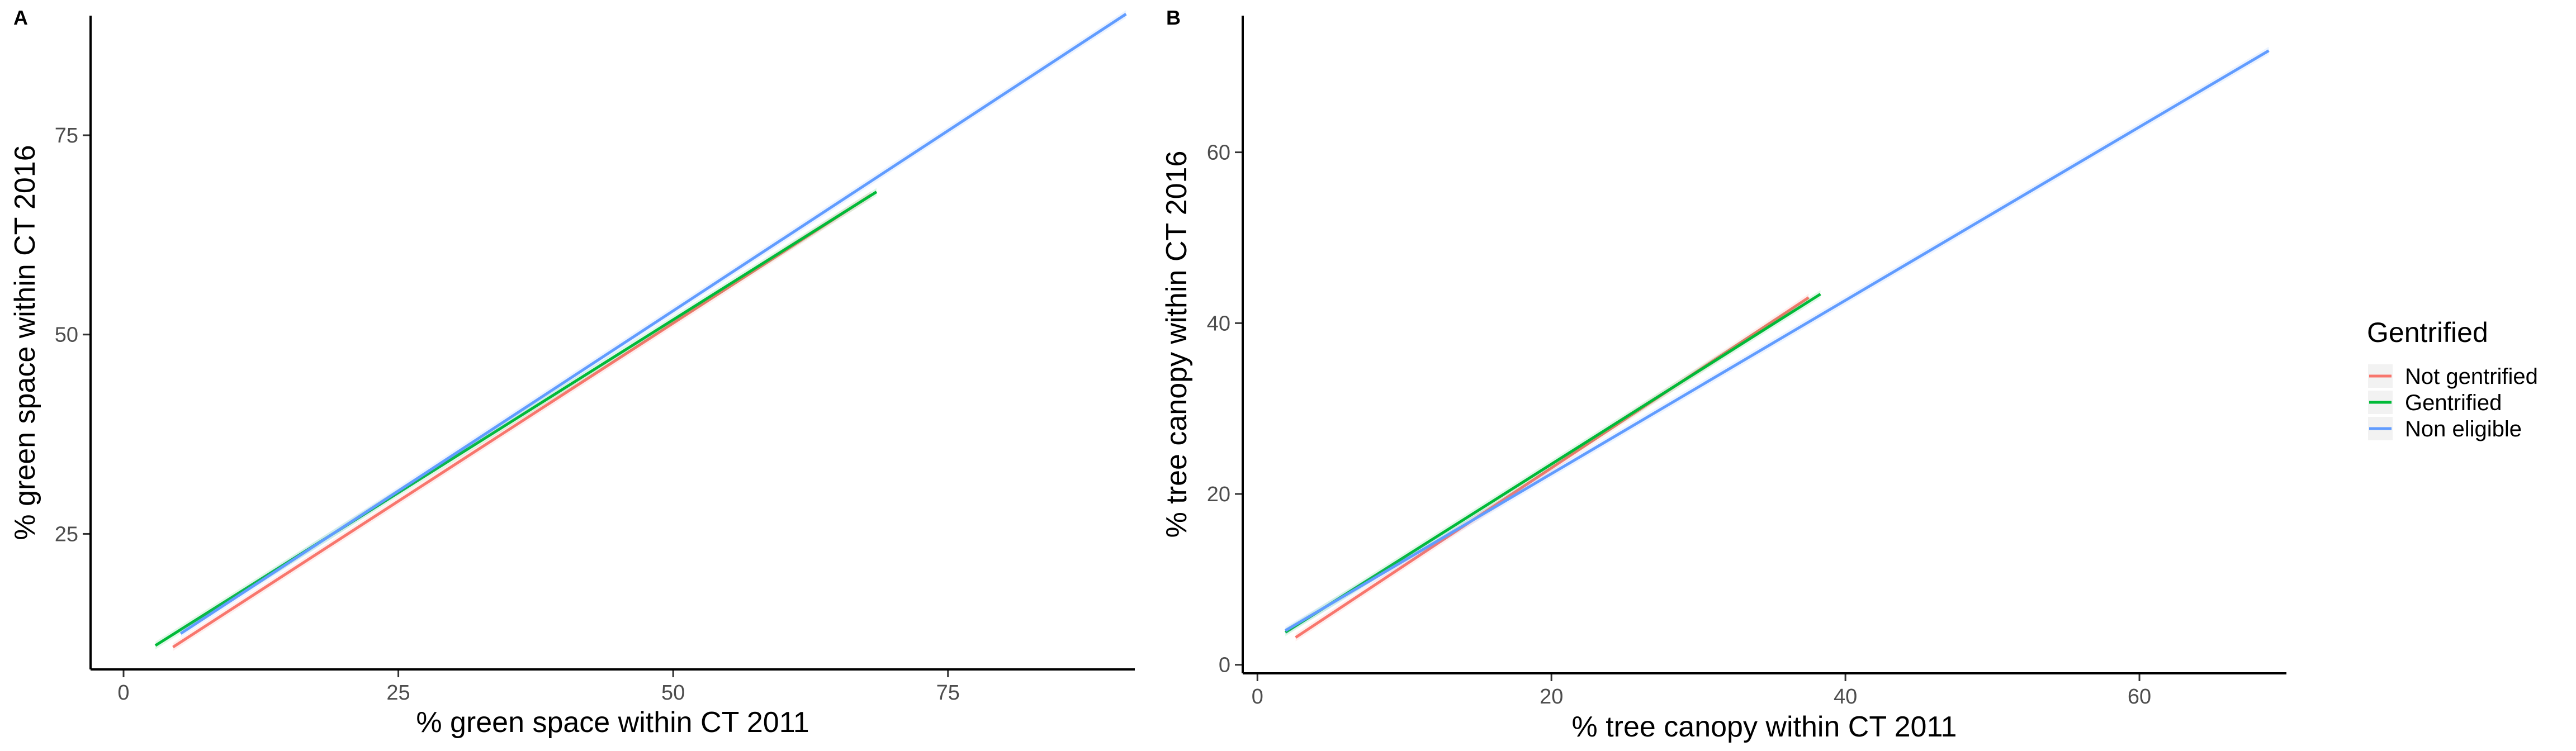  I want to click on panel-b-x-tick-label: 20, so click(1552, 697).